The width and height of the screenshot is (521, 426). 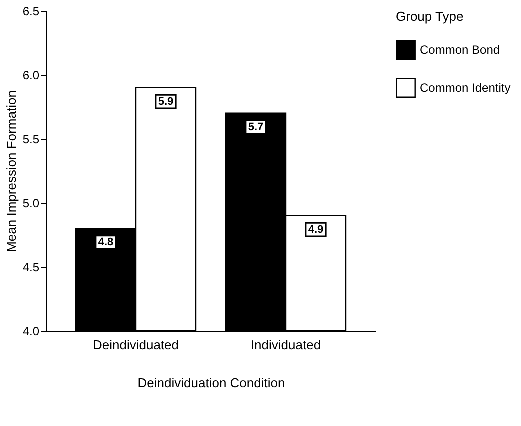 What do you see at coordinates (465, 88) in the screenshot?
I see `legend-label: Common Identity` at bounding box center [465, 88].